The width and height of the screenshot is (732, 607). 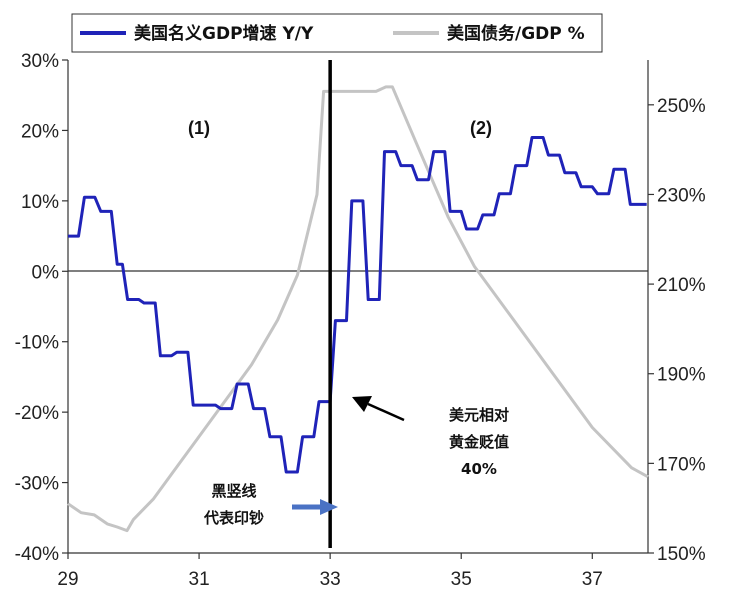 What do you see at coordinates (481, 128) in the screenshot?
I see `region-label-2: (2)` at bounding box center [481, 128].